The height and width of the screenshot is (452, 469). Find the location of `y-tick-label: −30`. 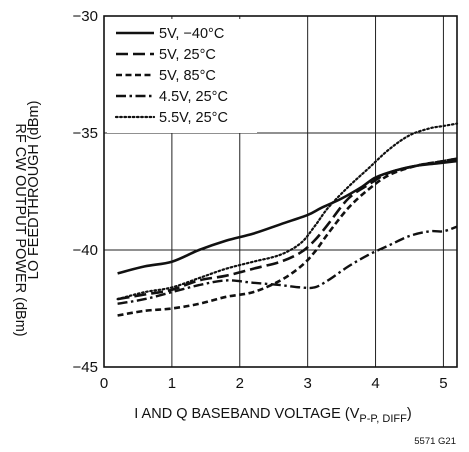

y-tick-label: −30 is located at coordinates (85, 16).